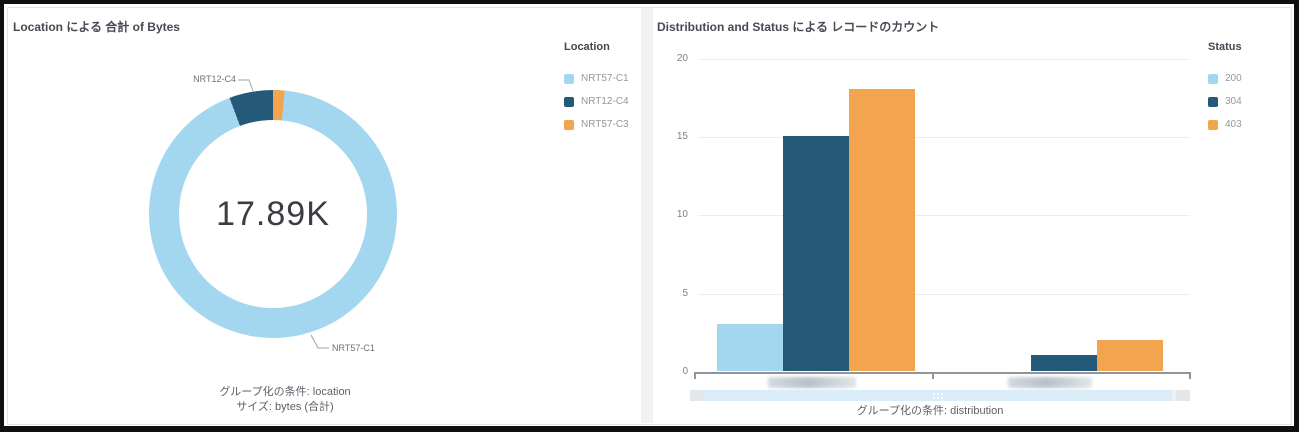  Describe the element at coordinates (1225, 91) in the screenshot. I see `status-legend: Status 200 304 403` at that location.